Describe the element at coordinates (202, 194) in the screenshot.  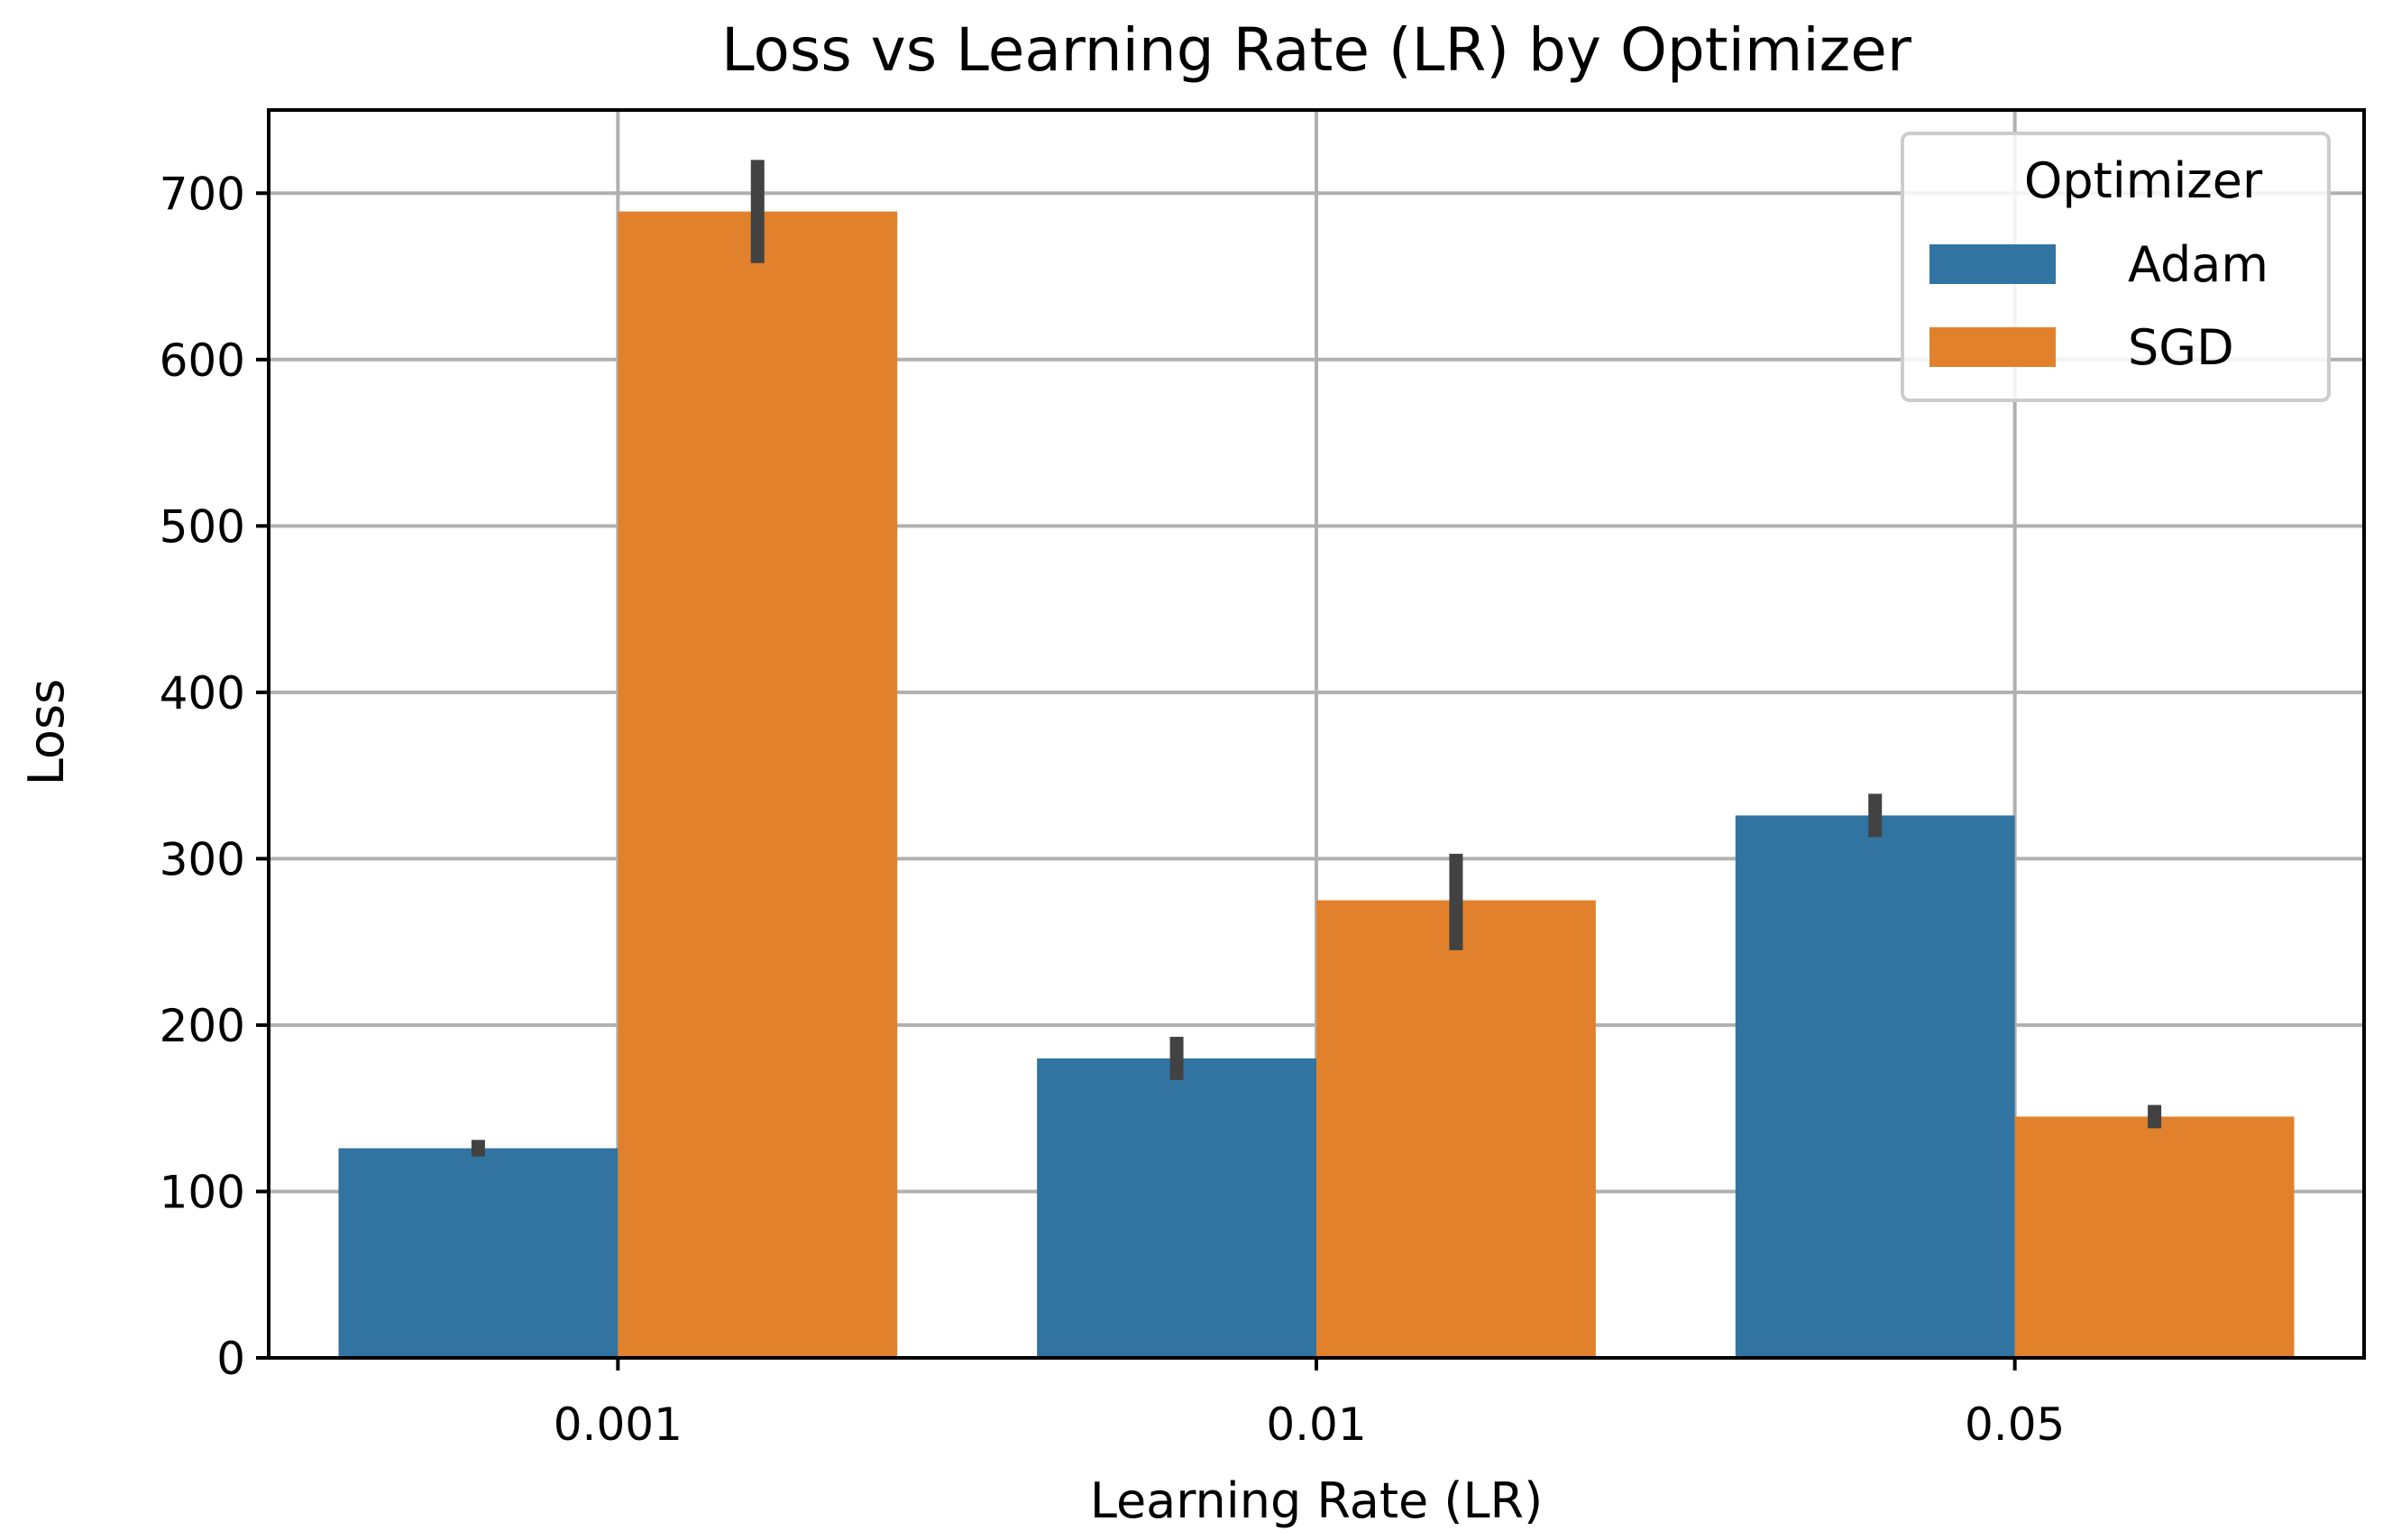
I see `y-tick-label: 700` at that location.